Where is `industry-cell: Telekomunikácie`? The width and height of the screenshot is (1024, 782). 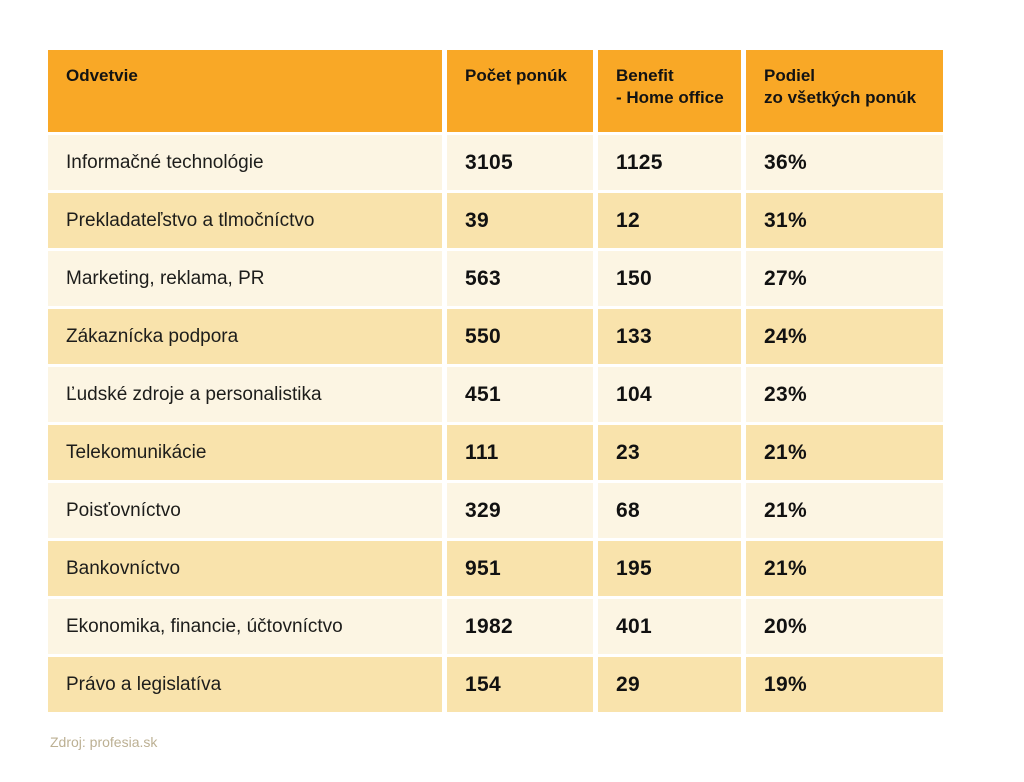 industry-cell: Telekomunikácie is located at coordinates (245, 452).